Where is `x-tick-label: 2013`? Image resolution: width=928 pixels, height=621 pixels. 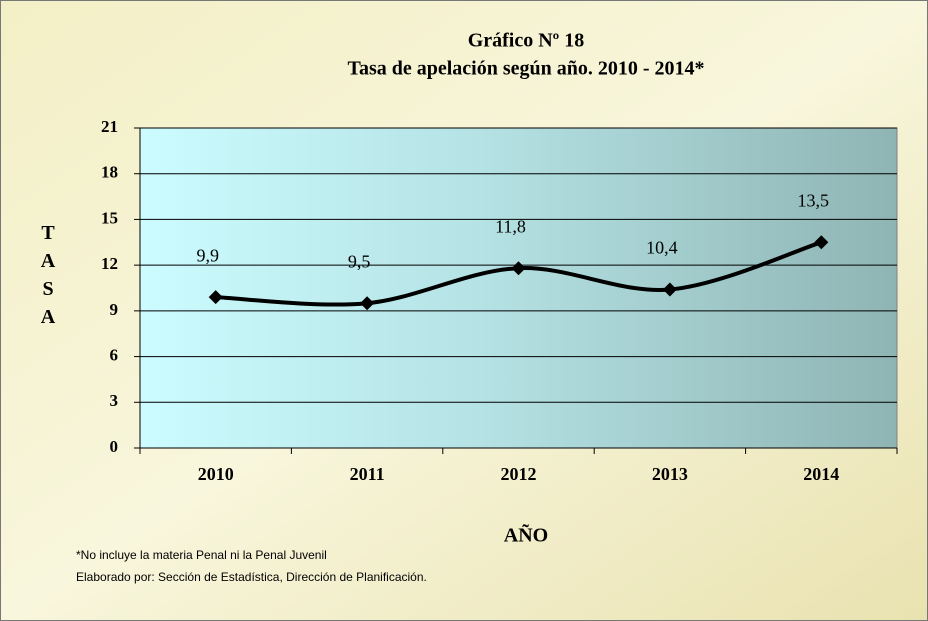 x-tick-label: 2013 is located at coordinates (670, 474).